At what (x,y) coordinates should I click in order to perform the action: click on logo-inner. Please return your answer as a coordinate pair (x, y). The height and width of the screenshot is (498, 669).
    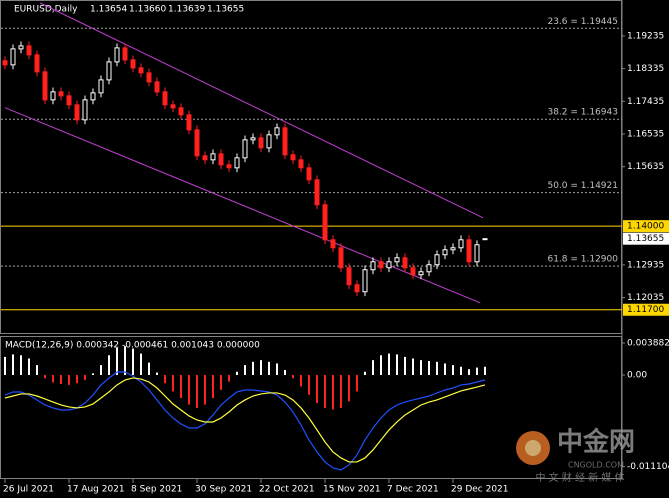
    Looking at the image, I should click on (533, 448).